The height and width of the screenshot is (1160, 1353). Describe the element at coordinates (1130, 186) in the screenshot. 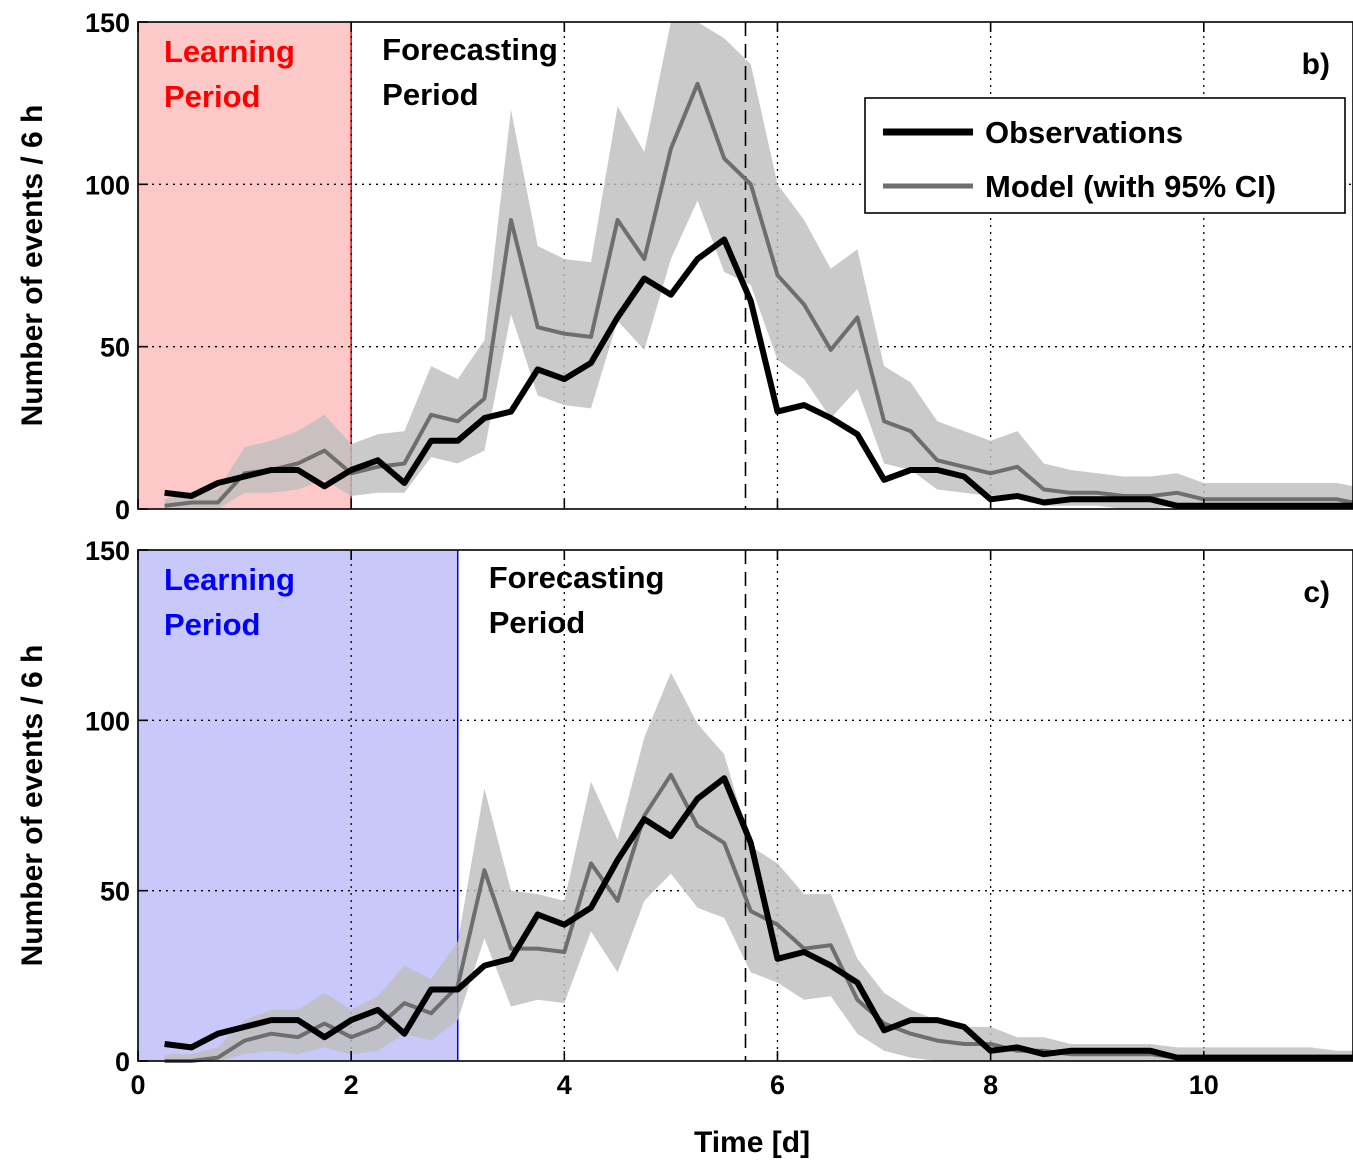

I see `legend-entry-label: Model (with 95% CI)` at that location.